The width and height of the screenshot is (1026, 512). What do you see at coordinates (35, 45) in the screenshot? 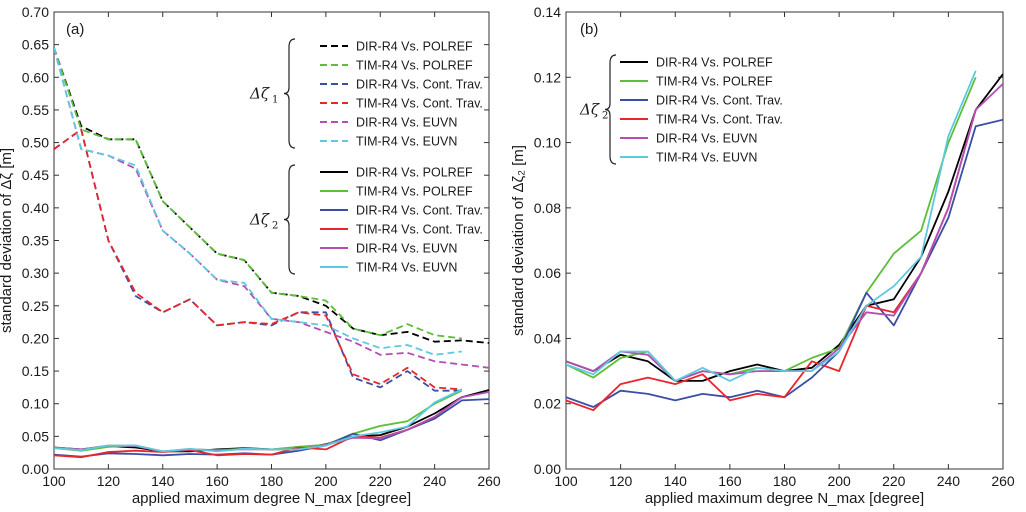
I see `y-tick-label: 0.65` at bounding box center [35, 45].